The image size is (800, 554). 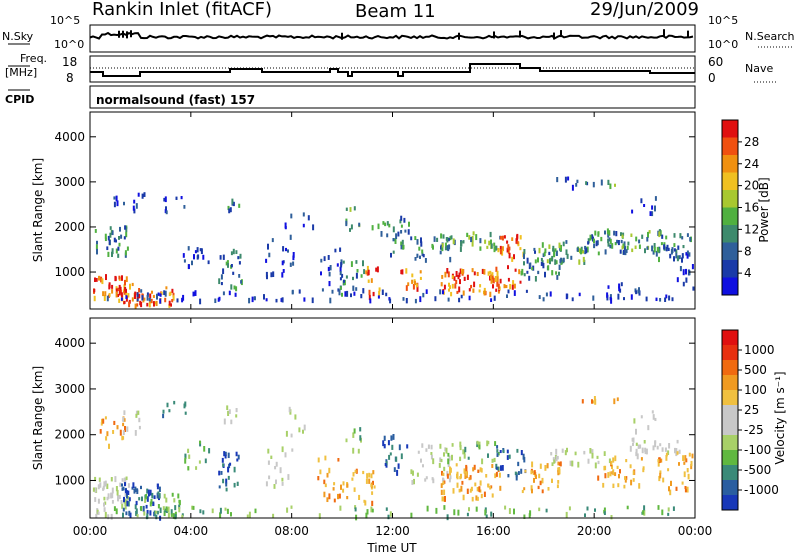 What do you see at coordinates (392, 69) in the screenshot?
I see `freq-strip-frame` at bounding box center [392, 69].